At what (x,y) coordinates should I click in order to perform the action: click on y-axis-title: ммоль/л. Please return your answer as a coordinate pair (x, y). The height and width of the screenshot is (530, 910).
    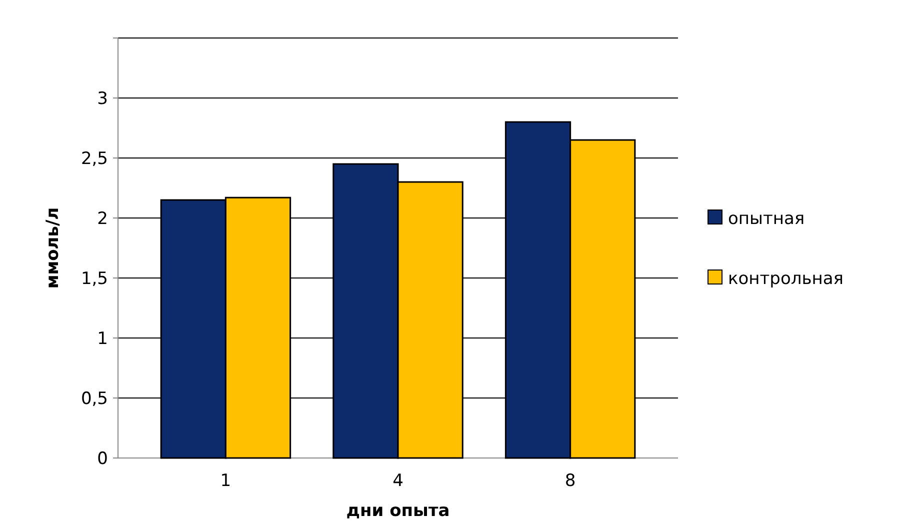
    Looking at the image, I should click on (53, 248).